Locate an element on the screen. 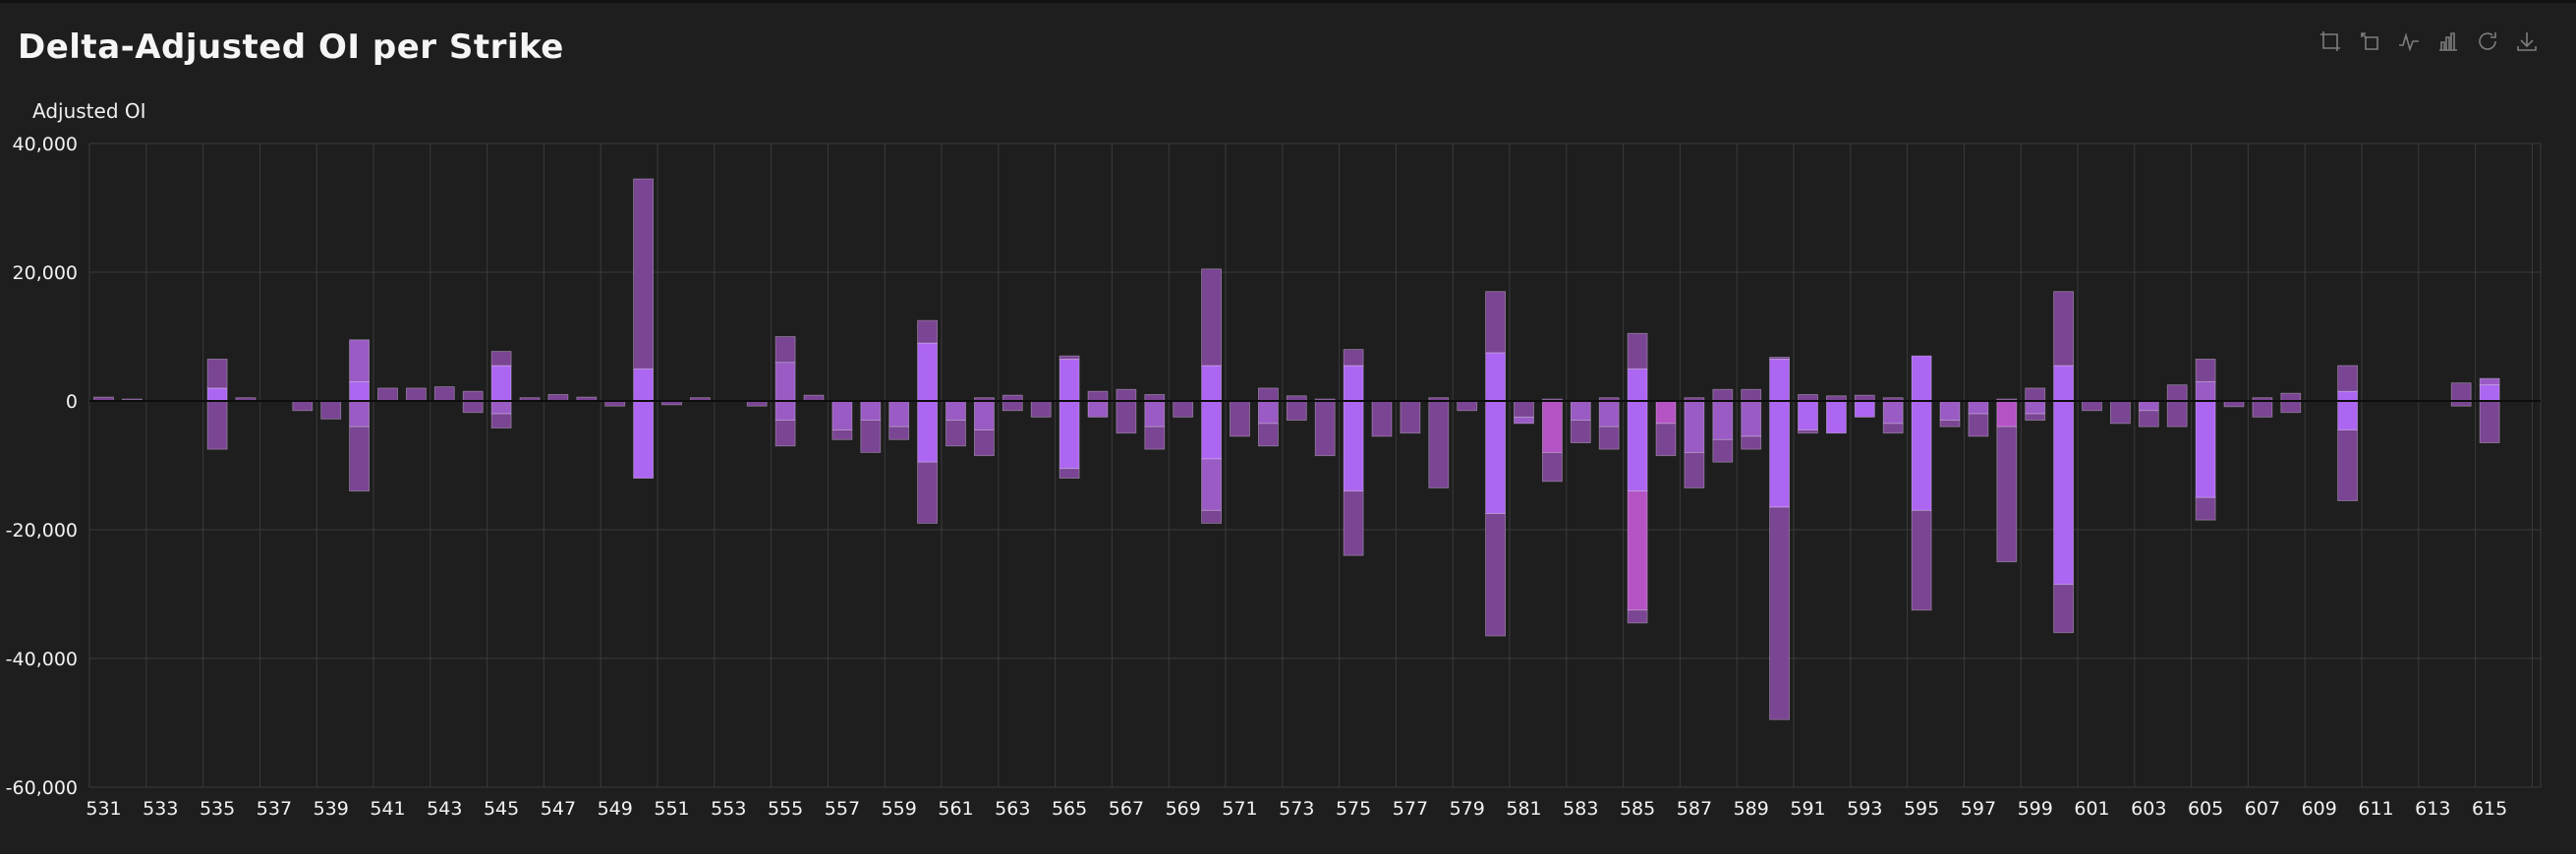 The height and width of the screenshot is (854, 2576). restore-icon is located at coordinates (2488, 41).